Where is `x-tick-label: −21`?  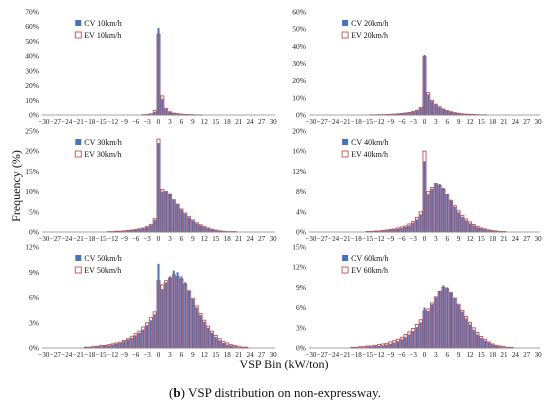
x-tick-label: −21 is located at coordinates (78, 239).